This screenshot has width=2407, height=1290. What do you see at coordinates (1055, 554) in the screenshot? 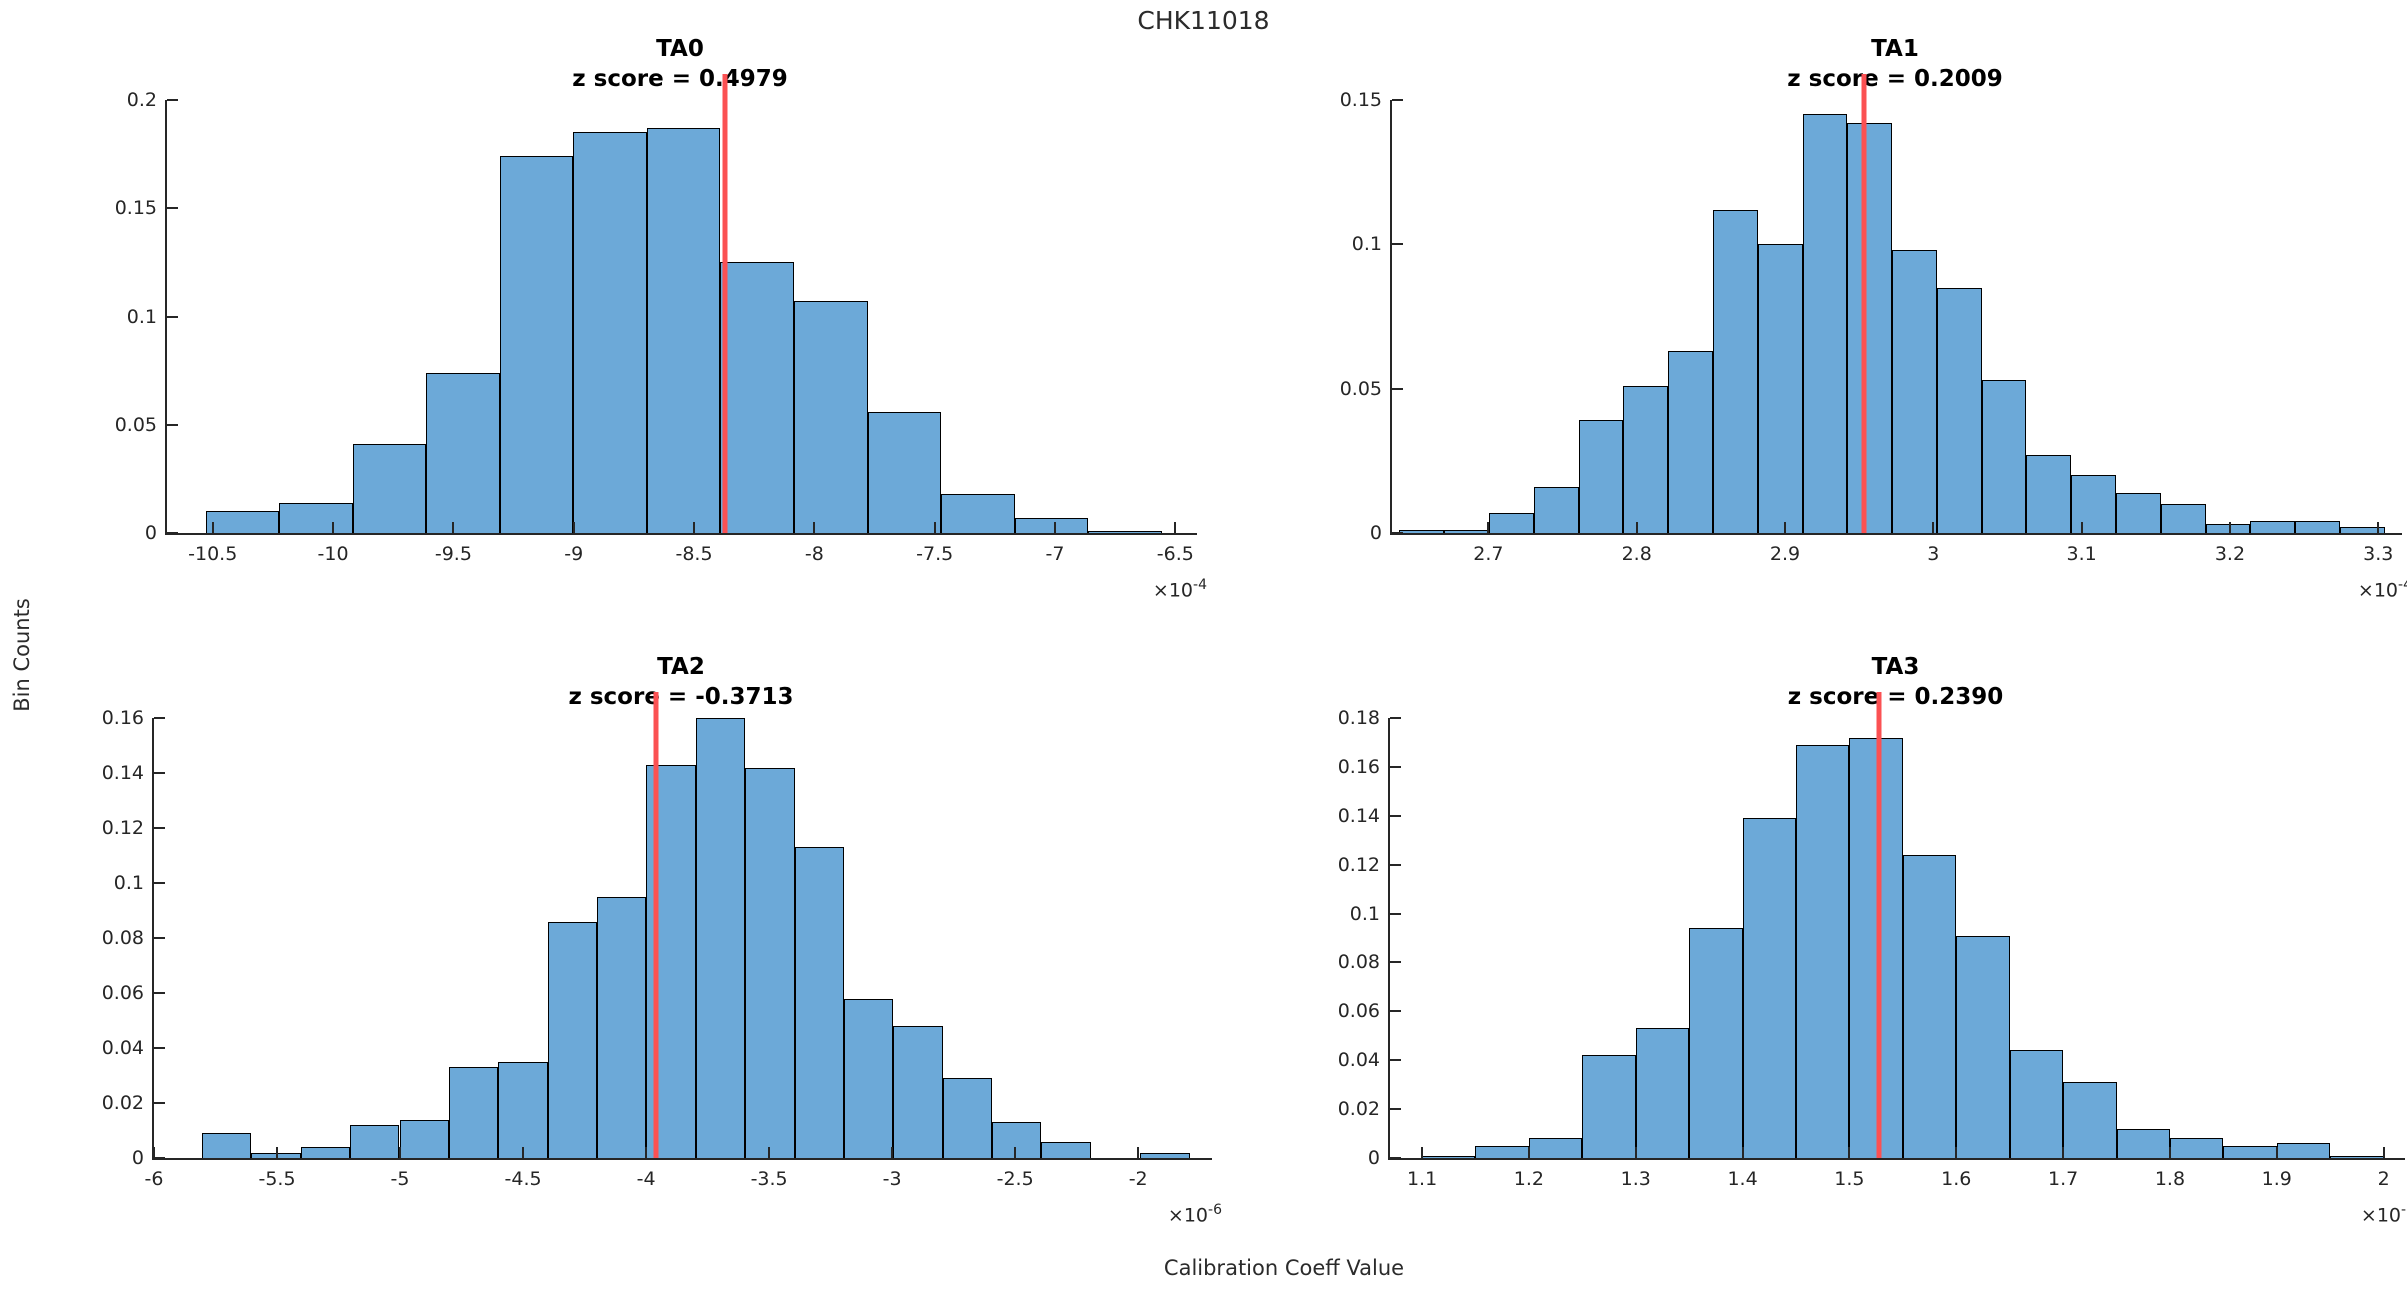
I see `x-tick-label: -7` at bounding box center [1055, 554].